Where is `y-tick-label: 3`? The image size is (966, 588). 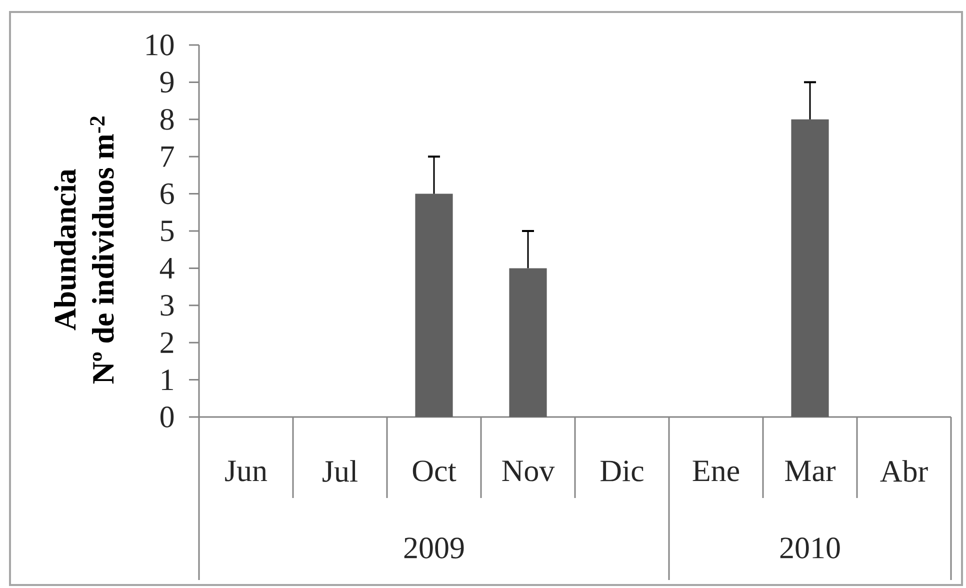
y-tick-label: 3 is located at coordinates (167, 305).